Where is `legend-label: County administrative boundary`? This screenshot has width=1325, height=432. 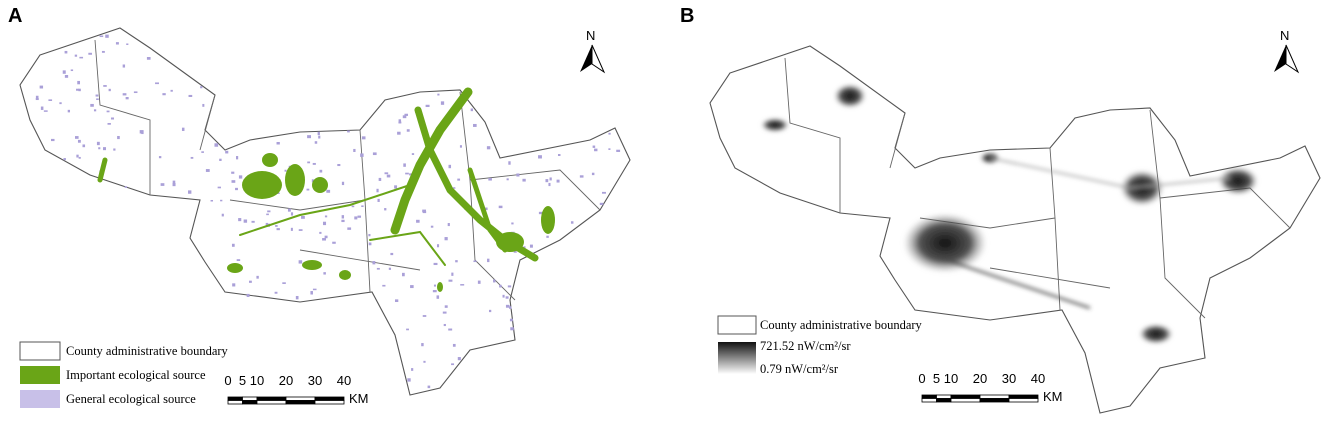
legend-label: County administrative boundary is located at coordinates (841, 325).